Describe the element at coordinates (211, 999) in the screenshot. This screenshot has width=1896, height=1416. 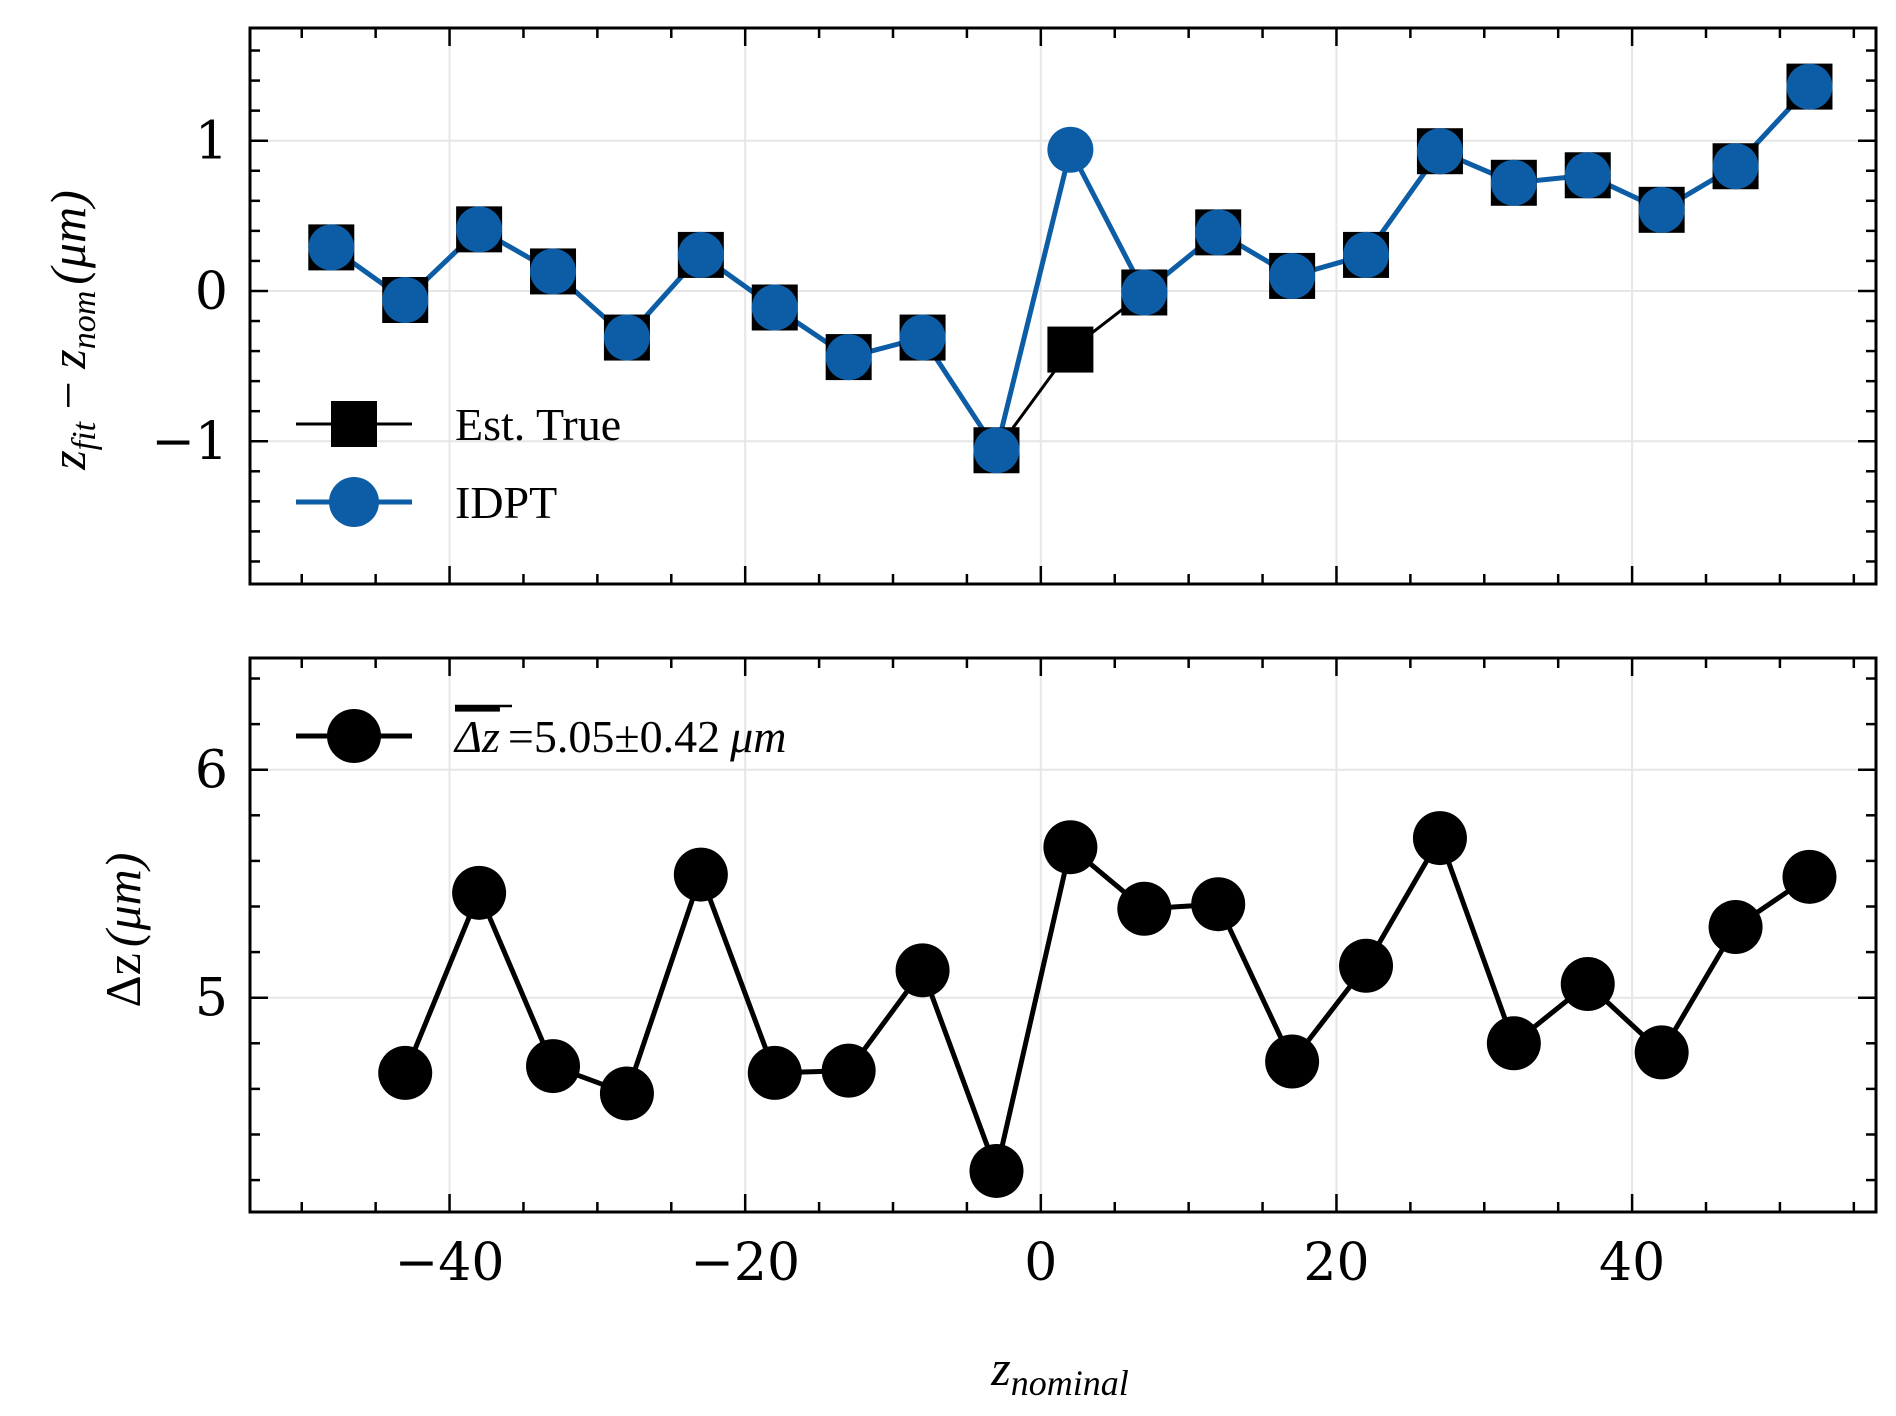
I see `y-tick-label: 5` at that location.